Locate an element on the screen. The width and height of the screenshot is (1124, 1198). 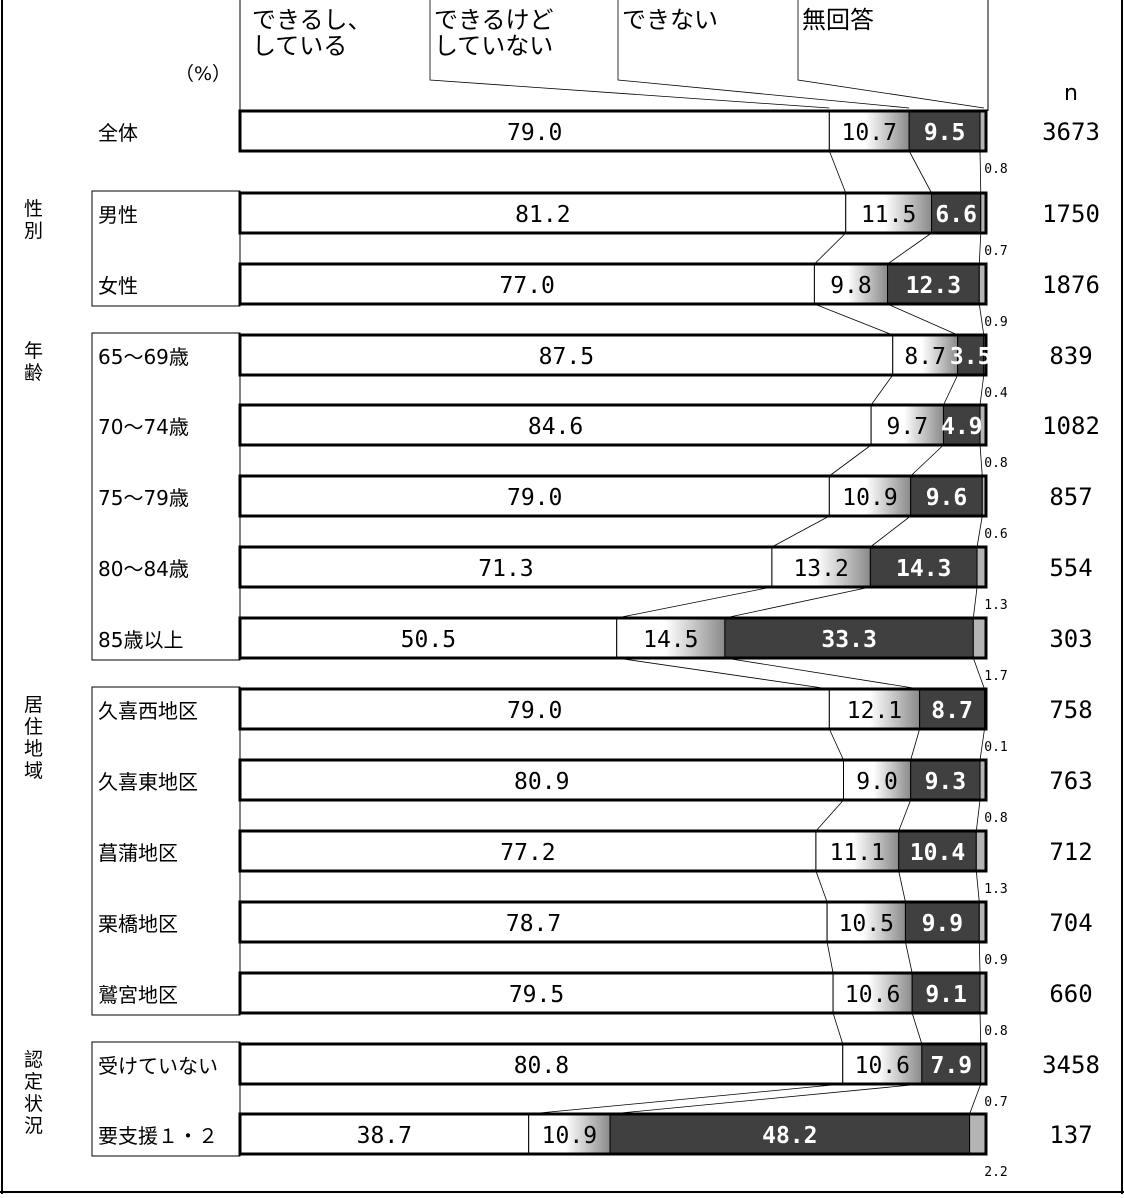
value-label-1-0: 81.2 is located at coordinates (542, 215).